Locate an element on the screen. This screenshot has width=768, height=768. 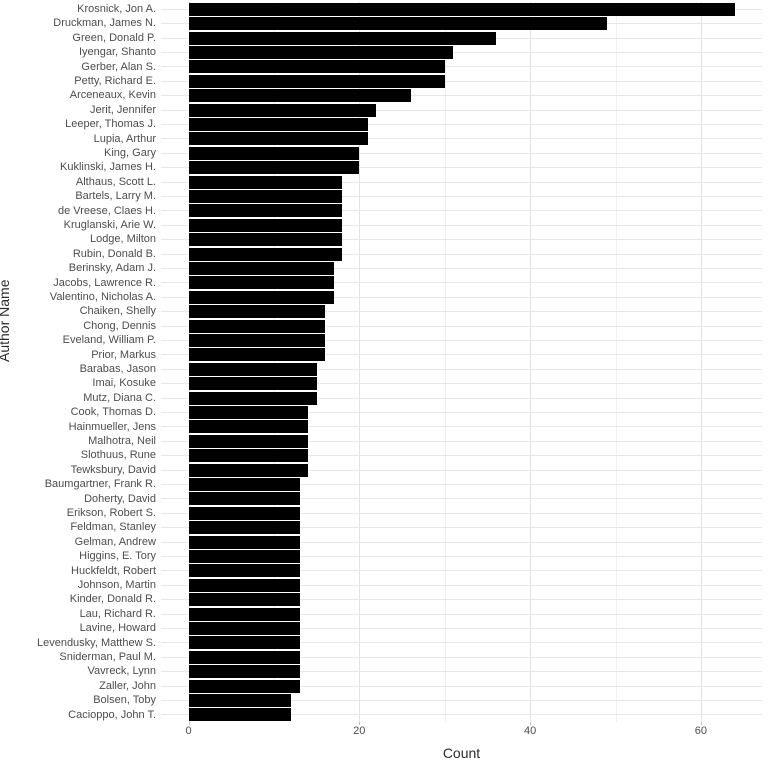
y-tick-label: Cacioppo, John T. is located at coordinates (112, 714).